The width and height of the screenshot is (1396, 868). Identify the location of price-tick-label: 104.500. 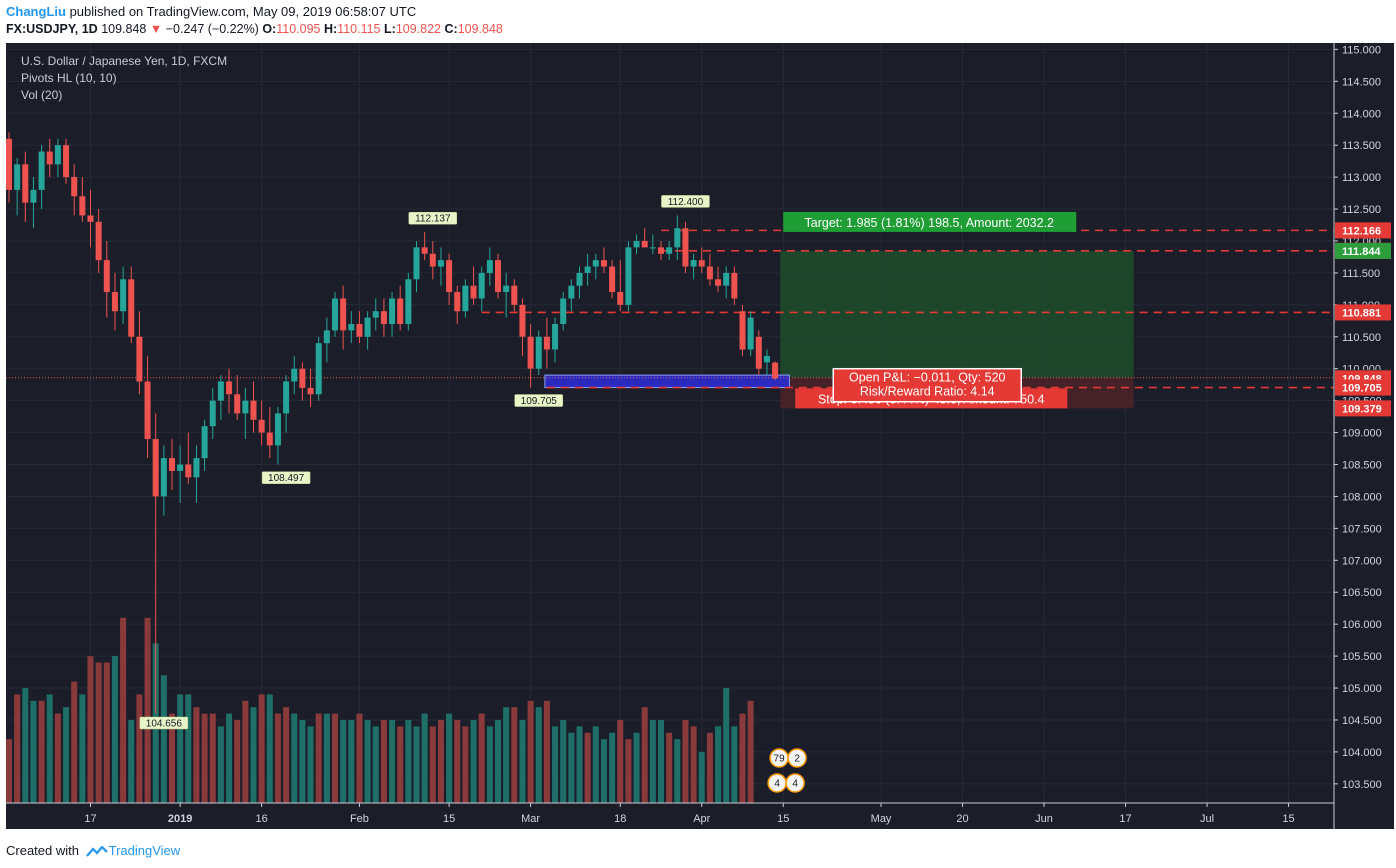
(1362, 721).